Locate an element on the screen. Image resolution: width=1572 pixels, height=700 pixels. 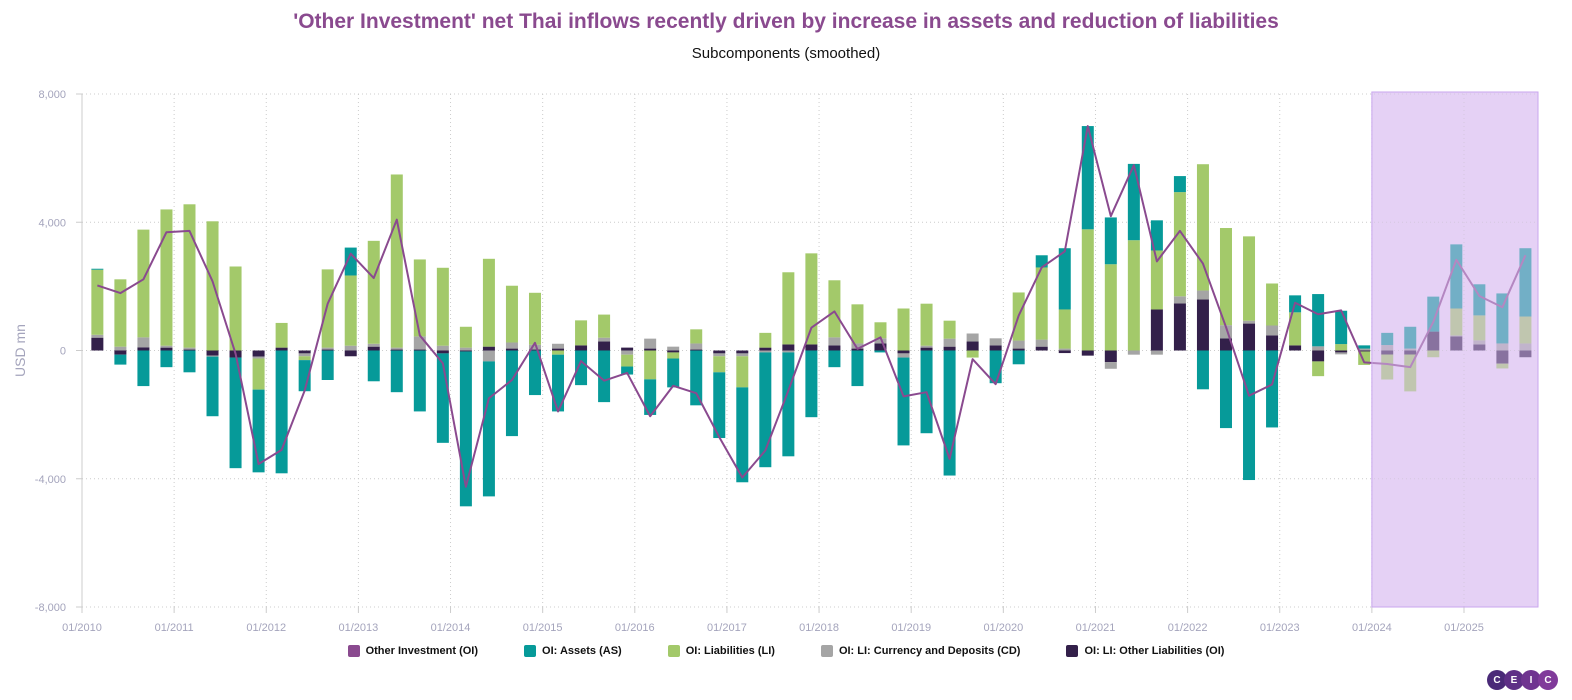
y-tick-label: 8,000 is located at coordinates (52, 95).